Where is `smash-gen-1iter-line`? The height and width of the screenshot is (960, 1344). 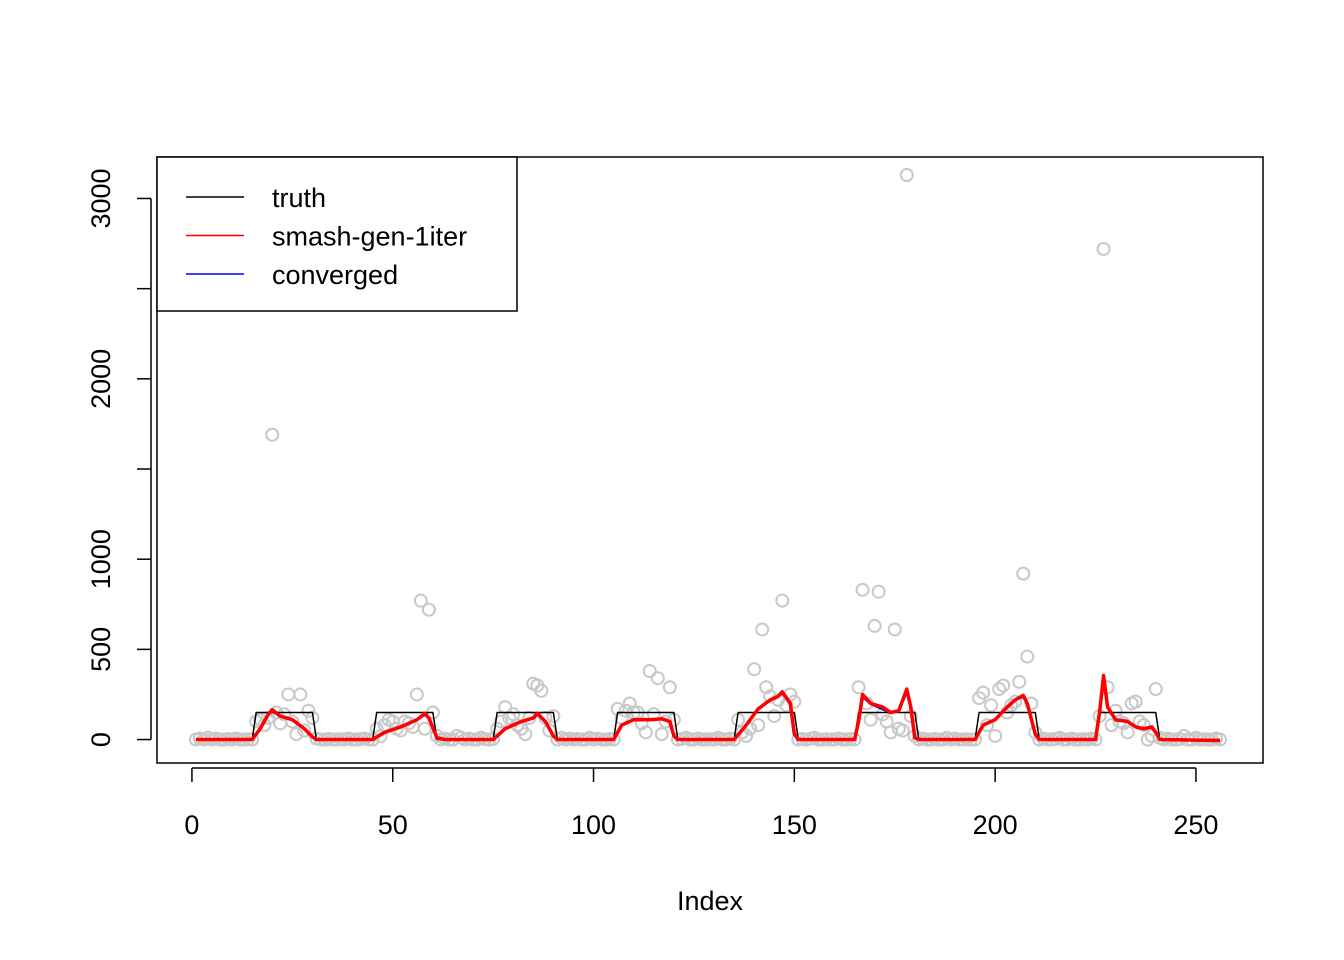 smash-gen-1iter-line is located at coordinates (708, 708).